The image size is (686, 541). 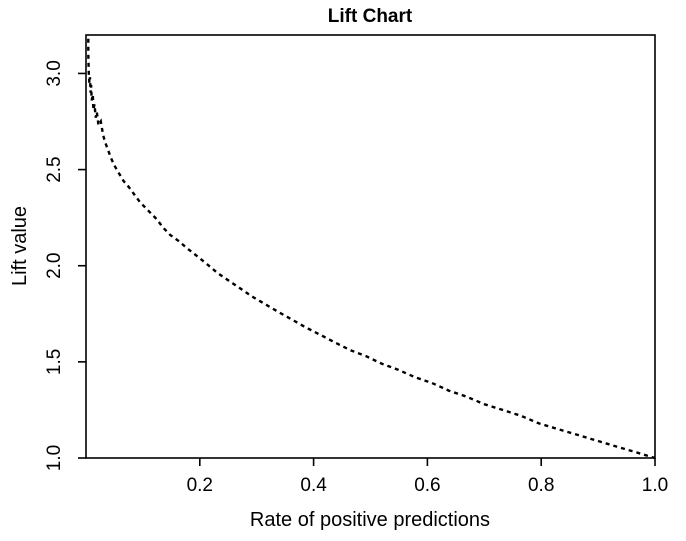 I want to click on y-axis: 1.0 1.5 2.0 2.5 3.0, so click(x=65, y=265).